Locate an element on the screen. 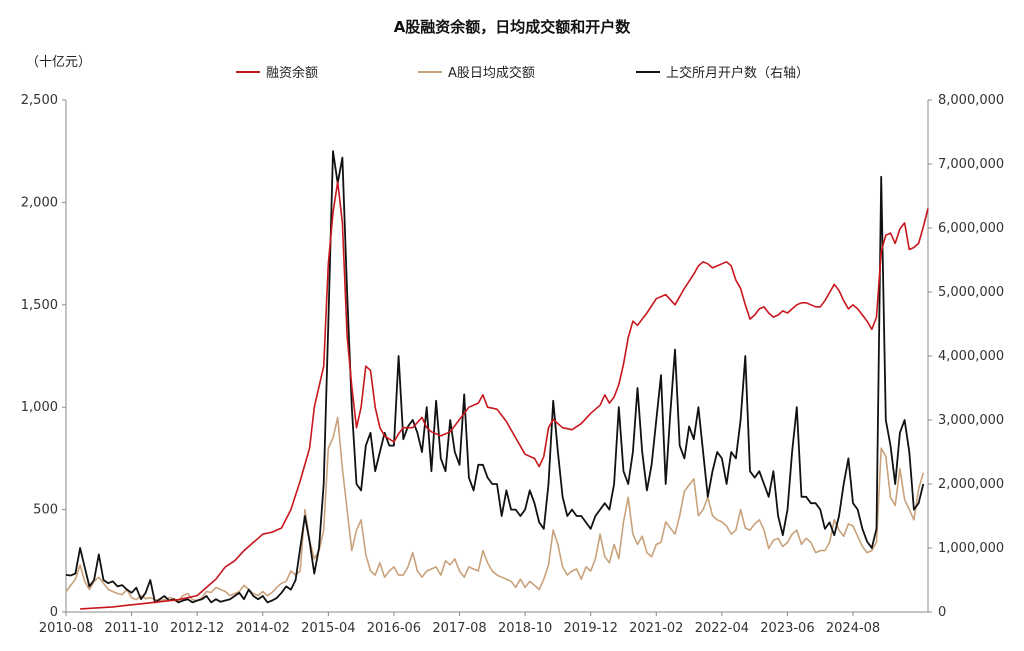 This screenshot has width=1024, height=651. left-tick-label: 2,500 is located at coordinates (39, 100).